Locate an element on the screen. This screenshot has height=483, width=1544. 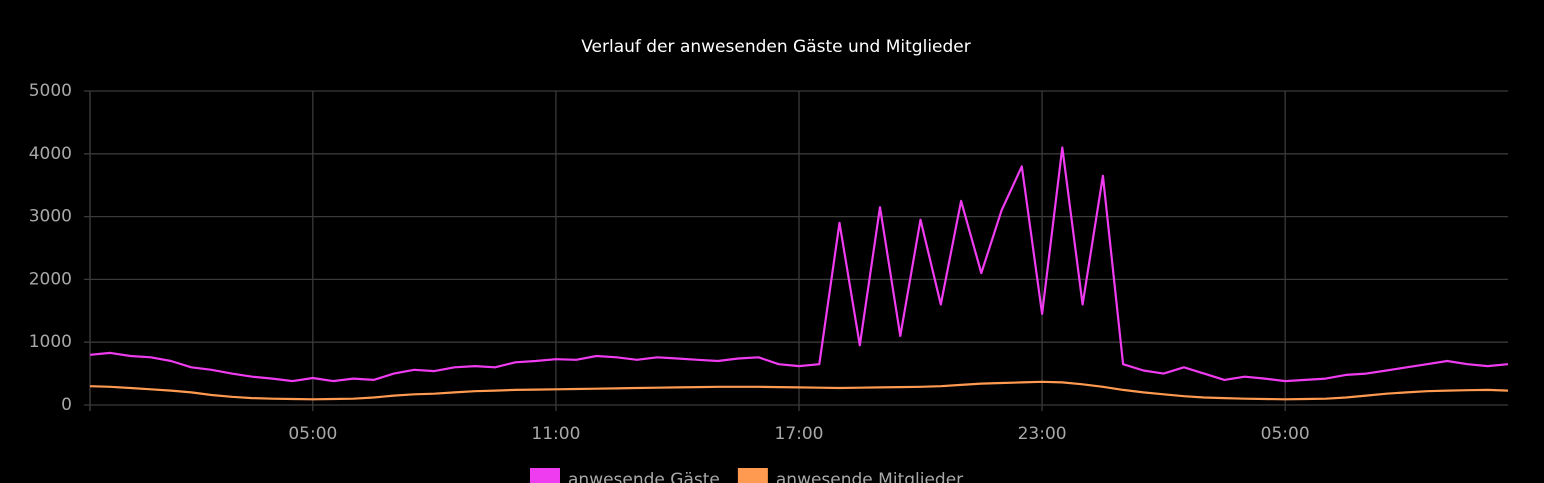
y-tick-label: 4000 is located at coordinates (50, 154).